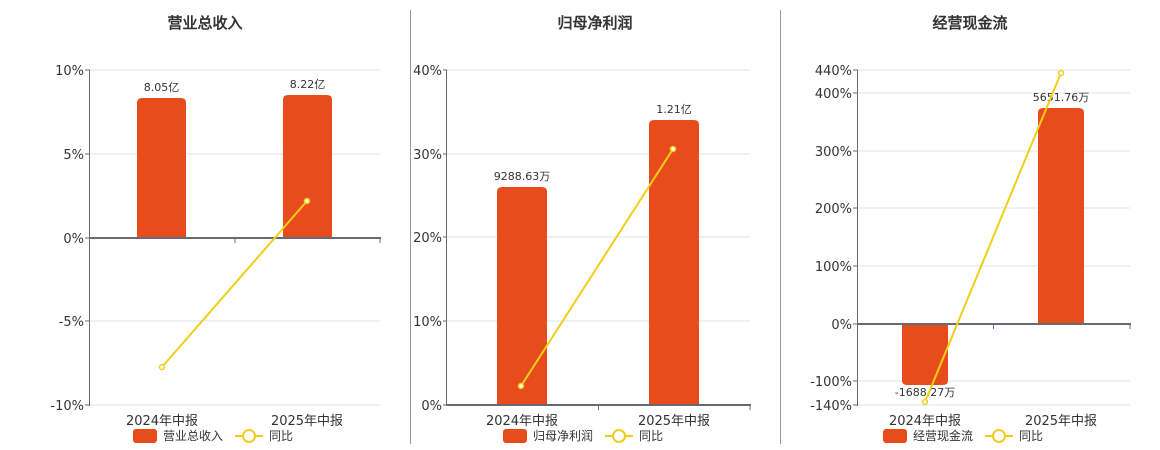 Image resolution: width=1160 pixels, height=450 pixels. Describe the element at coordinates (427, 238) in the screenshot. I see `y-tick-label: 20%` at that location.